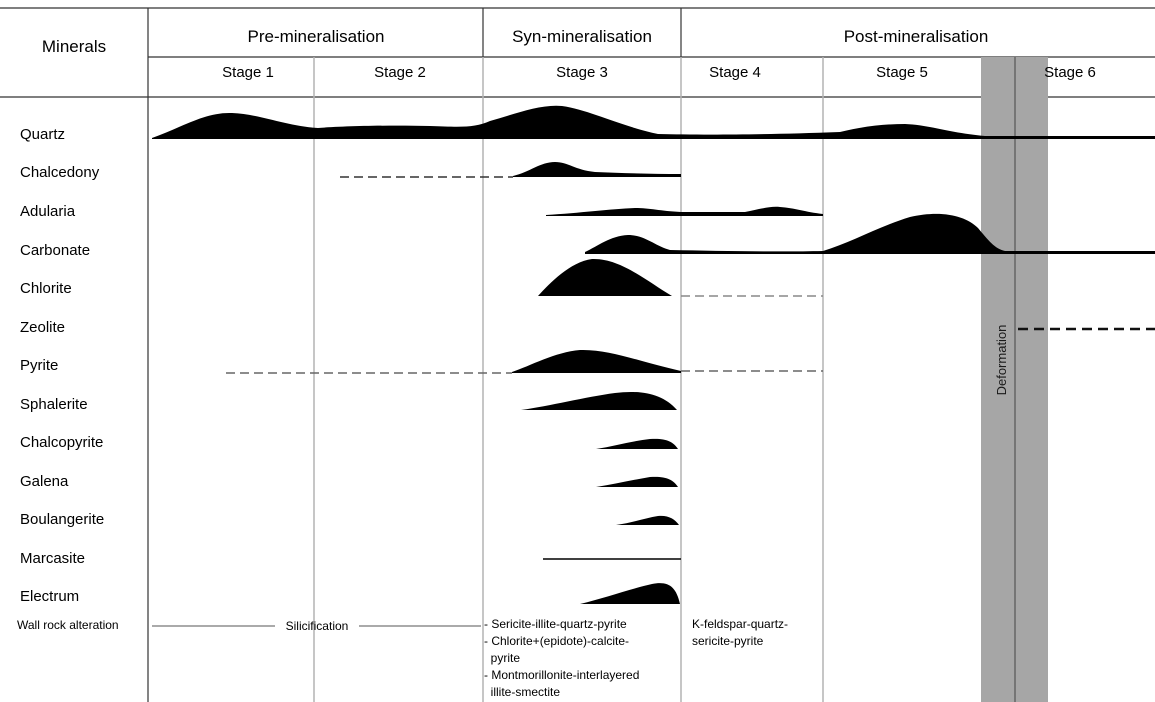  I want to click on stage3-alteration-line-3: pyrite, so click(502, 658).